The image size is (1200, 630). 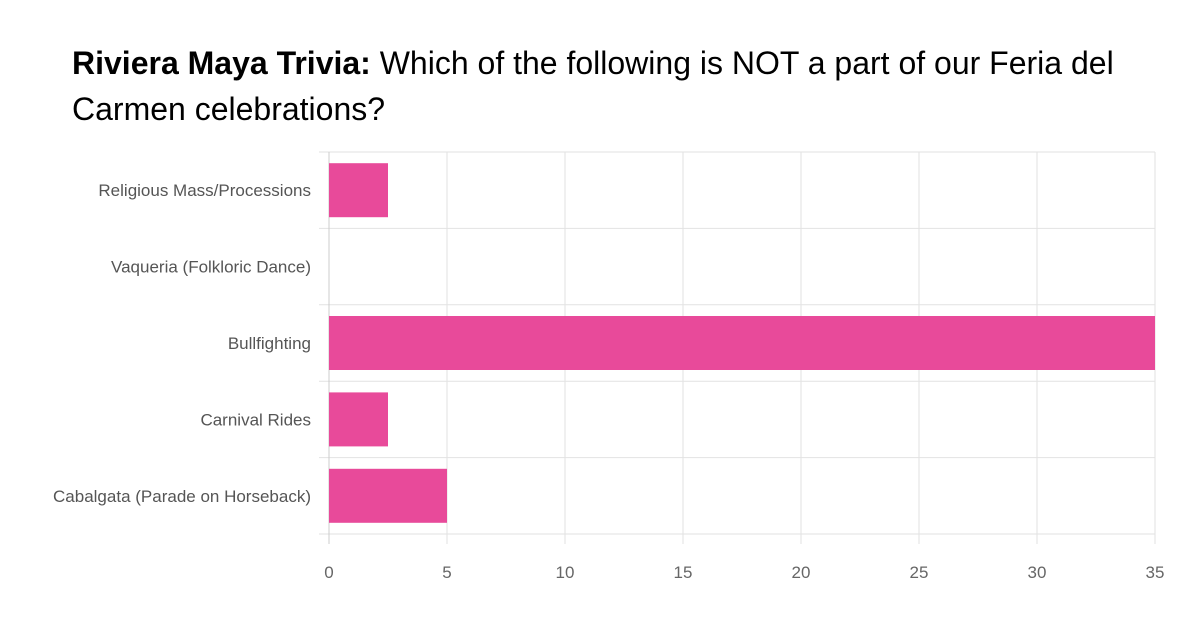 I want to click on x-tick-label: 30, so click(x=1037, y=572).